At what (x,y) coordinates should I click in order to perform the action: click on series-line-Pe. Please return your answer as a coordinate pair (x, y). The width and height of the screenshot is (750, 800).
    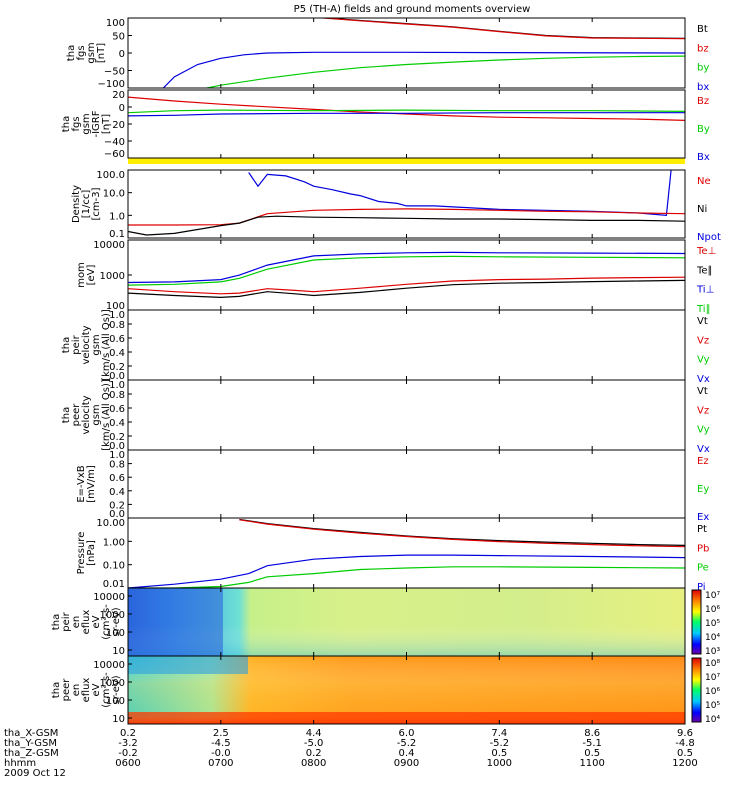
    Looking at the image, I should click on (406, 577).